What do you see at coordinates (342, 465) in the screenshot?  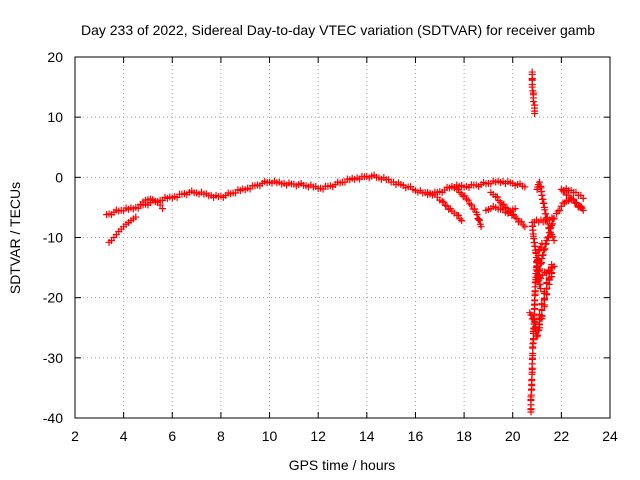 I see `x-axis-label: GPS time / hours` at bounding box center [342, 465].